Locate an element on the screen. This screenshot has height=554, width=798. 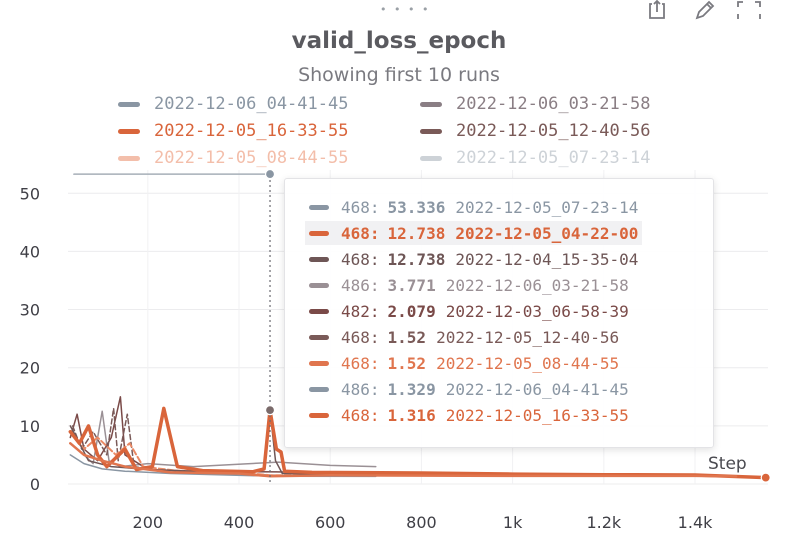
x-tick-label: 200 is located at coordinates (148, 522).